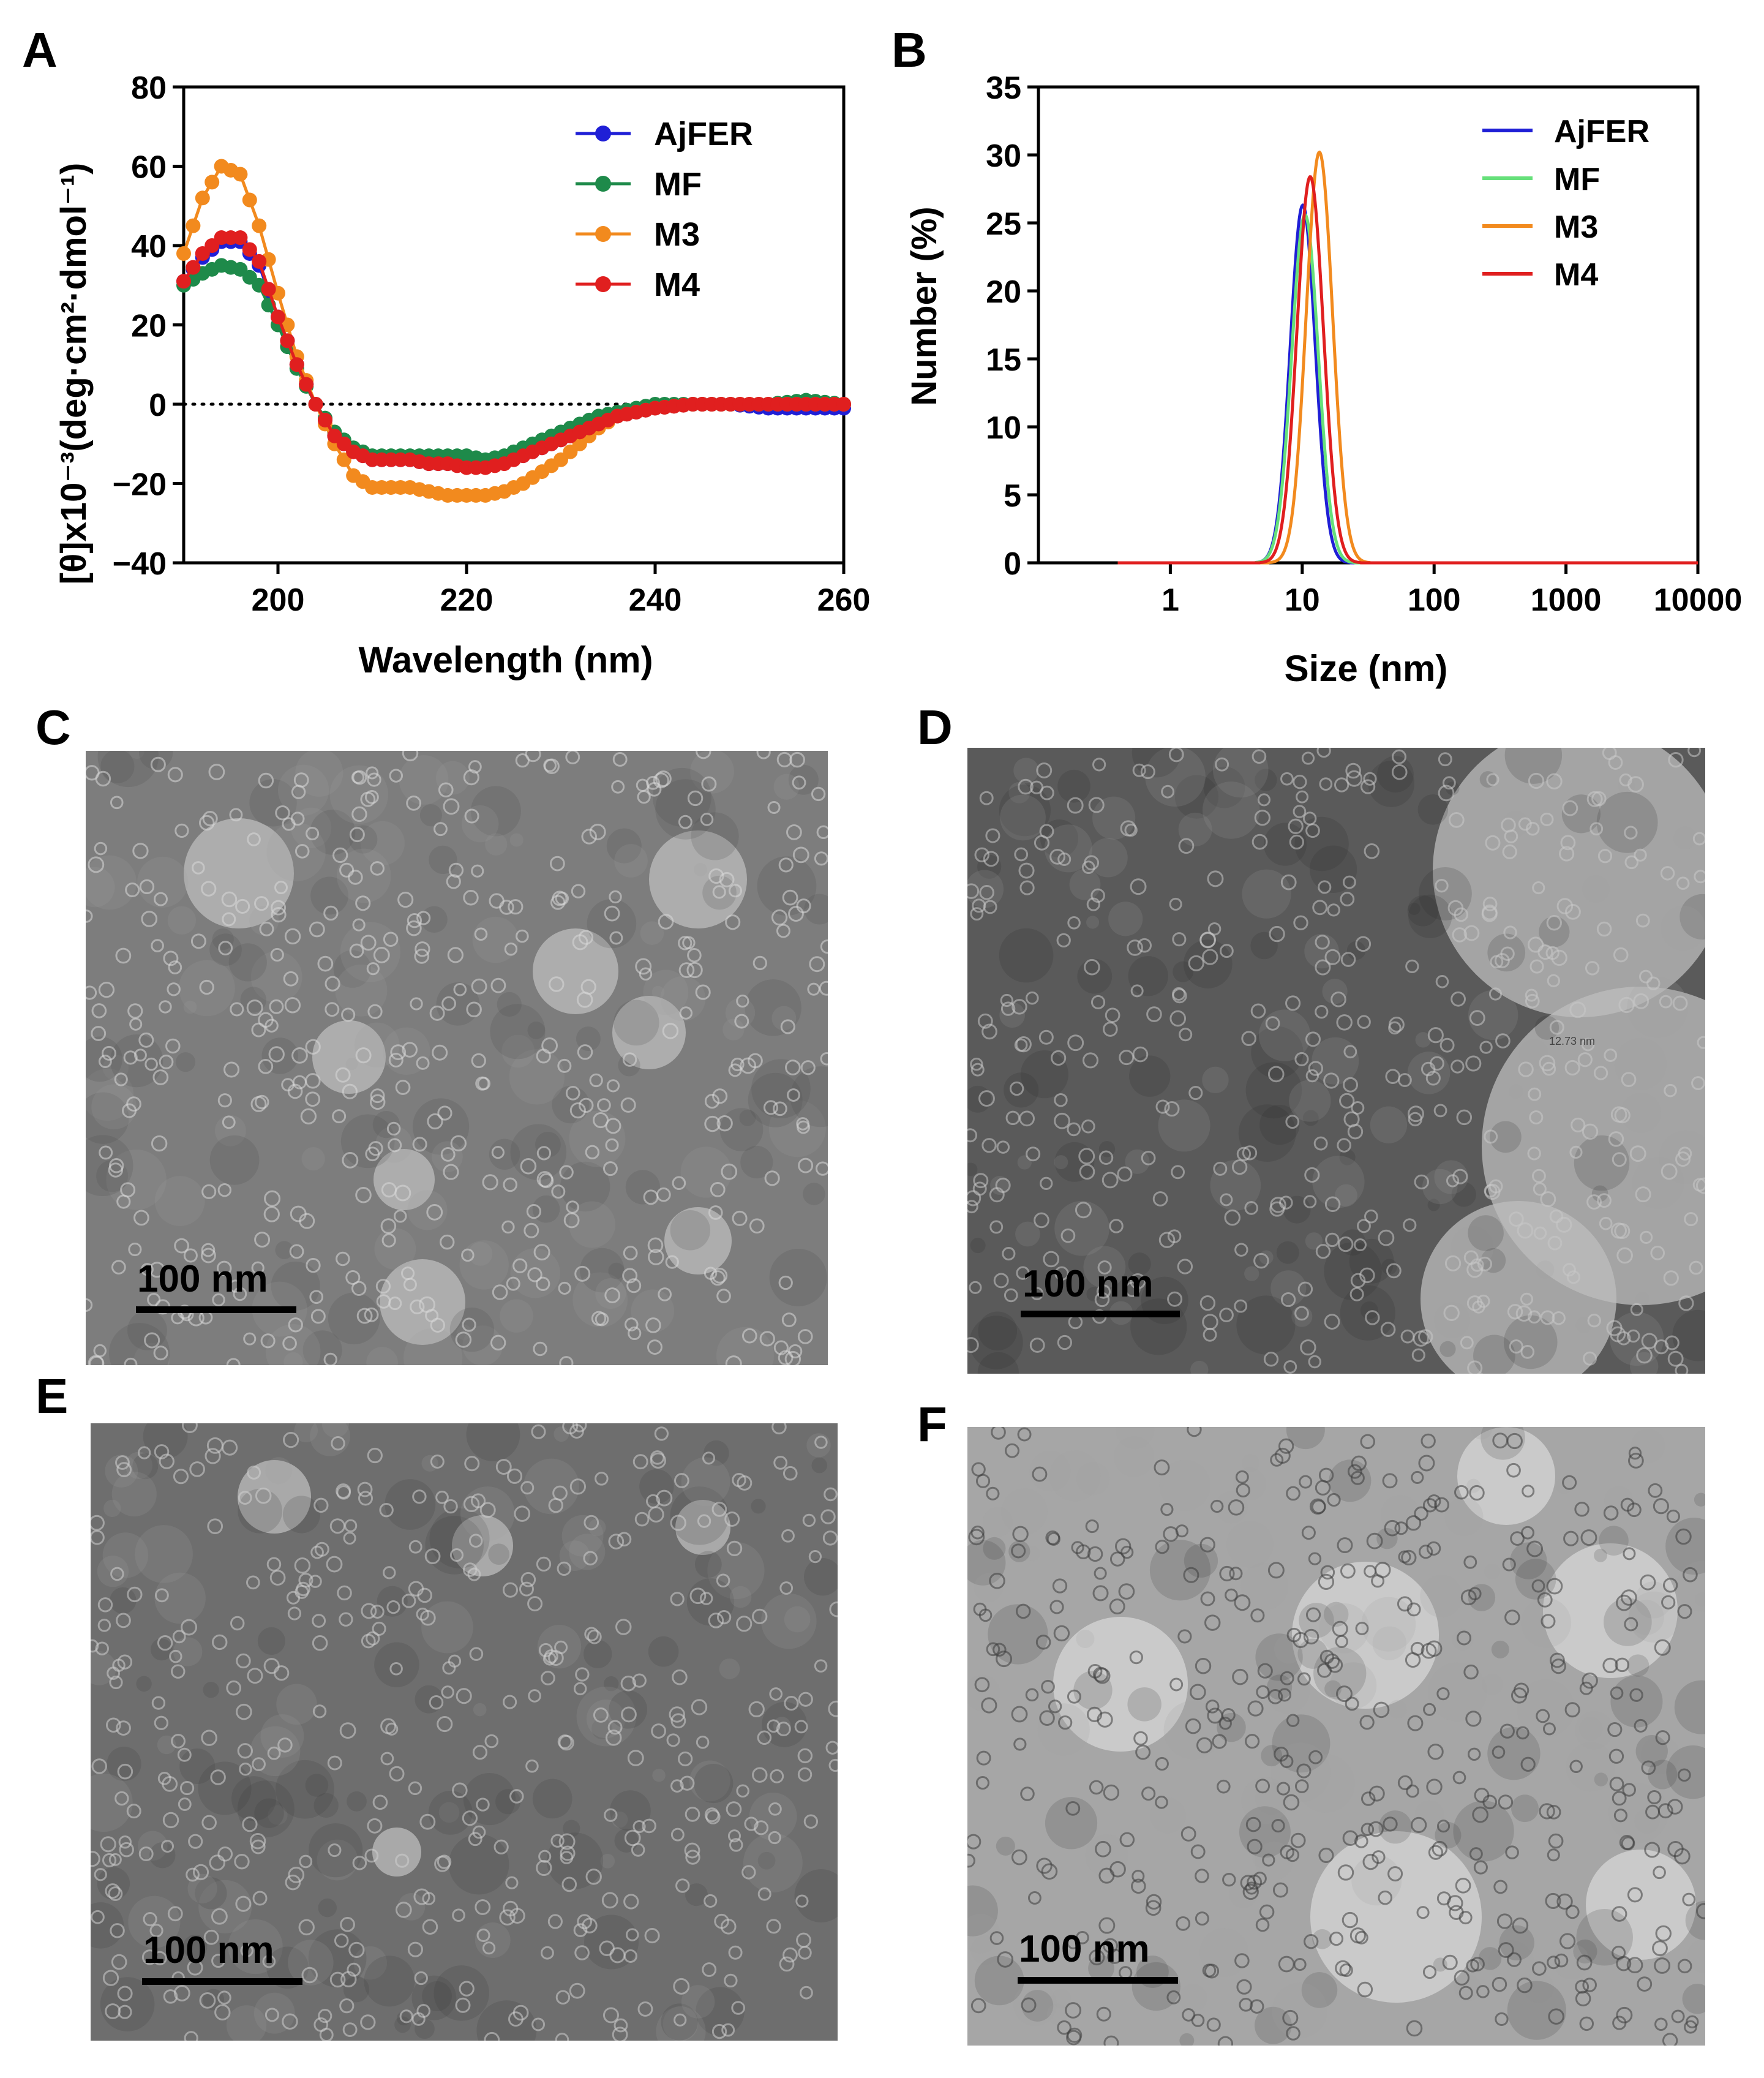 This screenshot has height=2078, width=1764. I want to click on y-tick-label: 5, so click(1012, 496).